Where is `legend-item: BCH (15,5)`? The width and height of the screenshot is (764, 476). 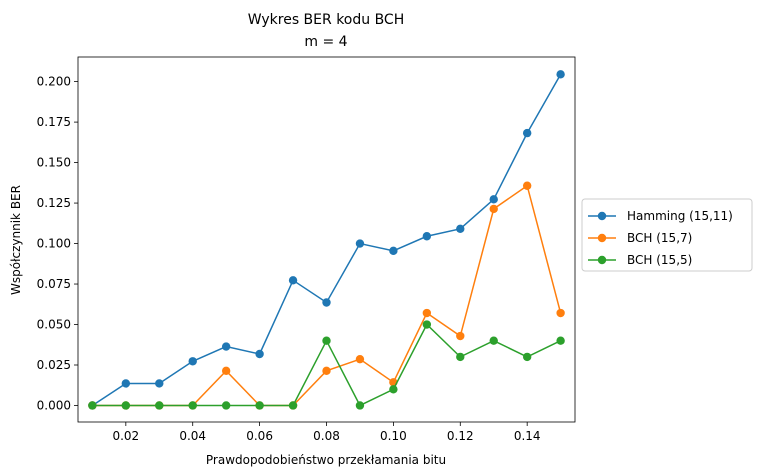
legend-item: BCH (15,5) is located at coordinates (640, 260).